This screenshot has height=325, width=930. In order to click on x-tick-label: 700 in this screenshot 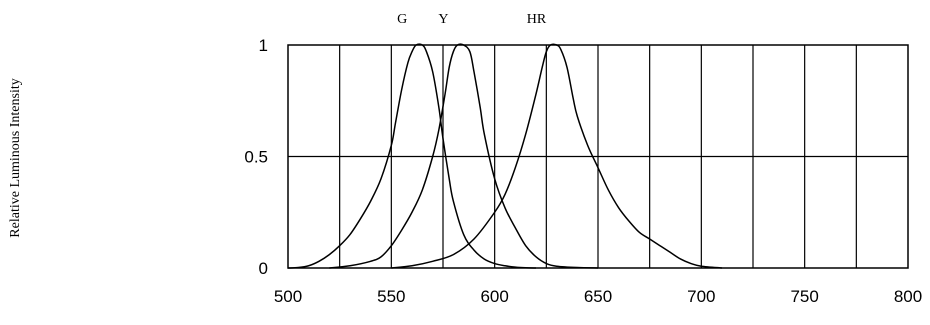, I will do `click(701, 296)`.